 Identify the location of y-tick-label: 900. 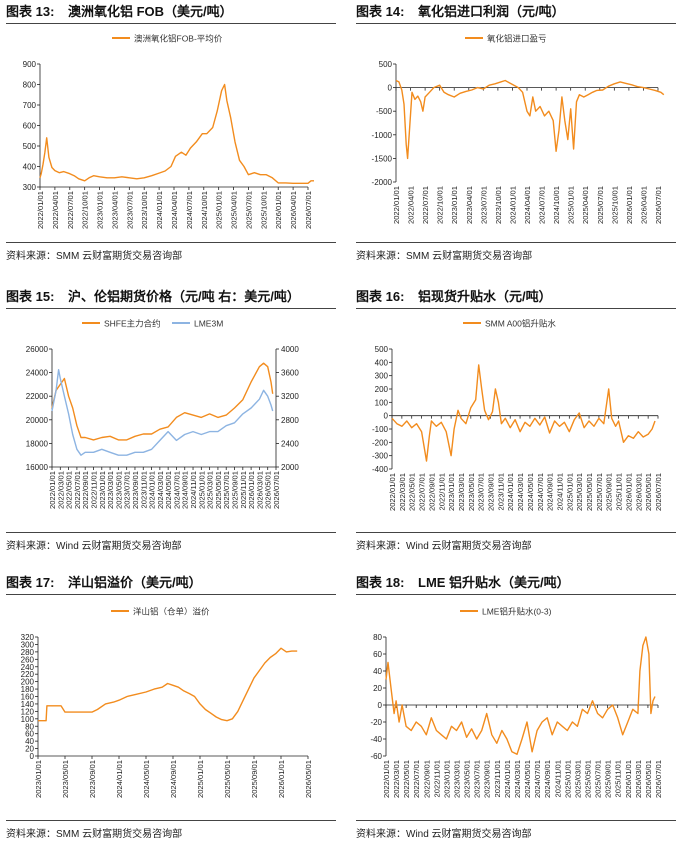
(30, 64).